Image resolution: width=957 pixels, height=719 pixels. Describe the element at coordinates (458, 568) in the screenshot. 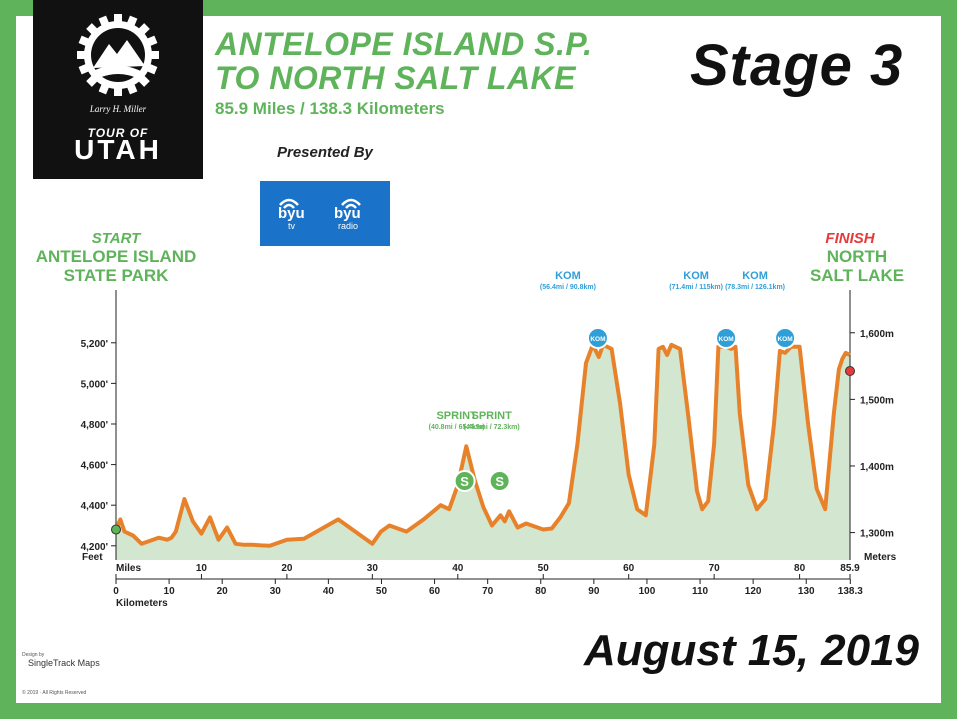

I see `x-tick-label-miles: 40` at that location.